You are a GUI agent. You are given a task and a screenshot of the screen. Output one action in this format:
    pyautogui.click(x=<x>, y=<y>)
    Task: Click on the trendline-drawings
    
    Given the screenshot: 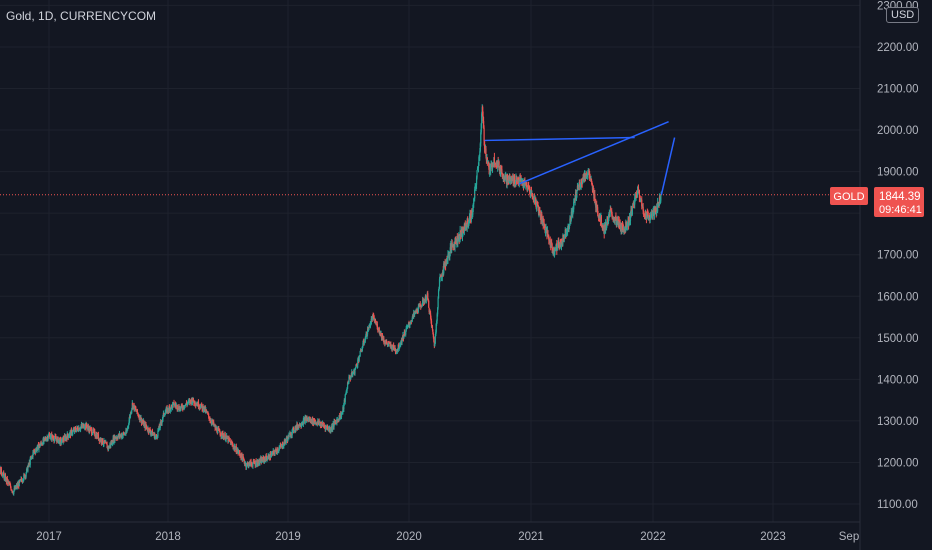 What is the action you would take?
    pyautogui.click(x=580, y=158)
    